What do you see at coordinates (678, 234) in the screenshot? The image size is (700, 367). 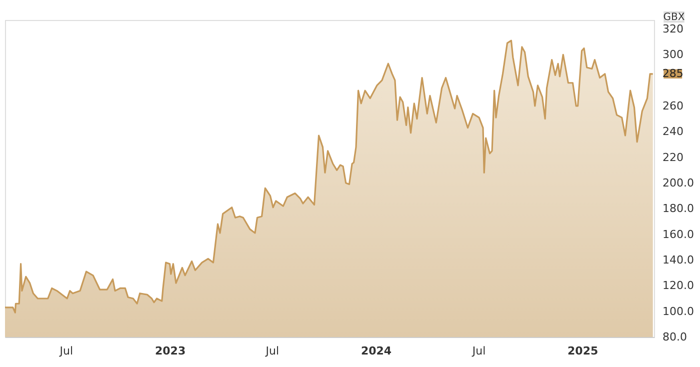 I see `y-tick-label: 160.0` at bounding box center [678, 234].